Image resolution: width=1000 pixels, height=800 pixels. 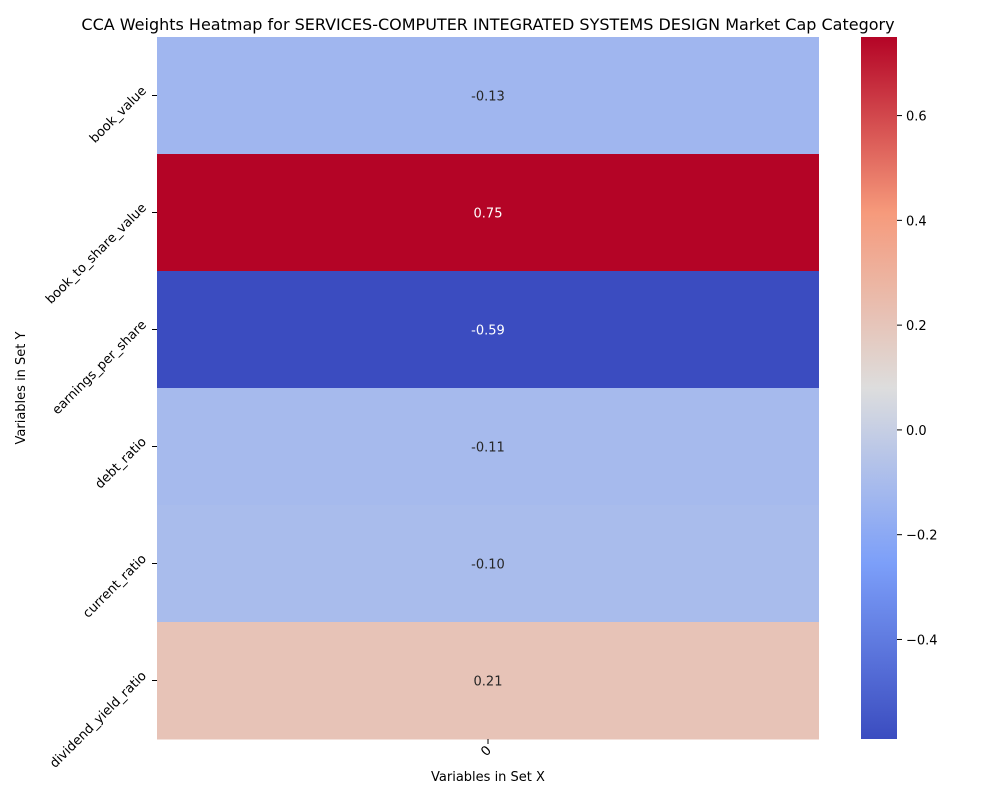 What do you see at coordinates (917, 379) in the screenshot?
I see `colorbar-ticks: 0.6 0.4 0.2 0.0 −0.2 −0.4` at bounding box center [917, 379].